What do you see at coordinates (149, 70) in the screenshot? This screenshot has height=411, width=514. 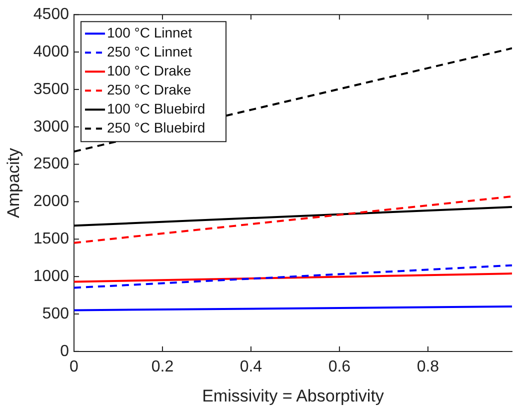 I see `legend-label: 100 °C Drake` at bounding box center [149, 70].